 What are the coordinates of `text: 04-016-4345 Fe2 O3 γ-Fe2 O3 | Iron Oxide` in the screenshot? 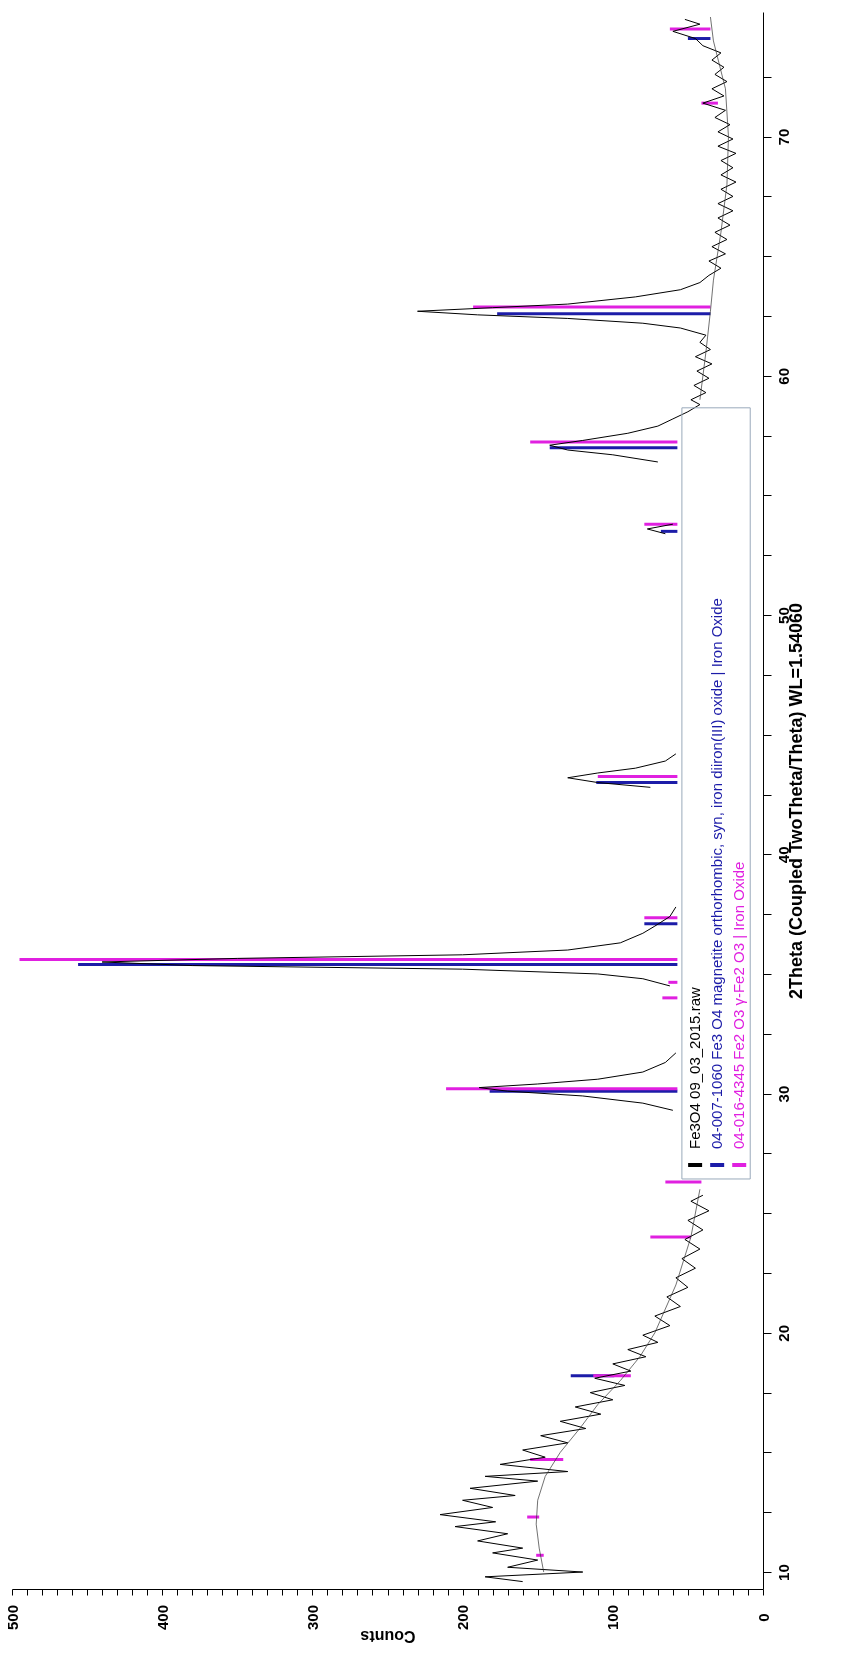 It's located at (739, 1005).